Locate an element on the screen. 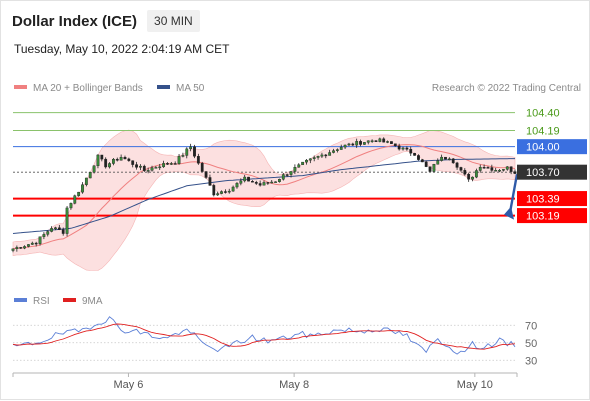  forecast-arrow-head is located at coordinates (509, 213).